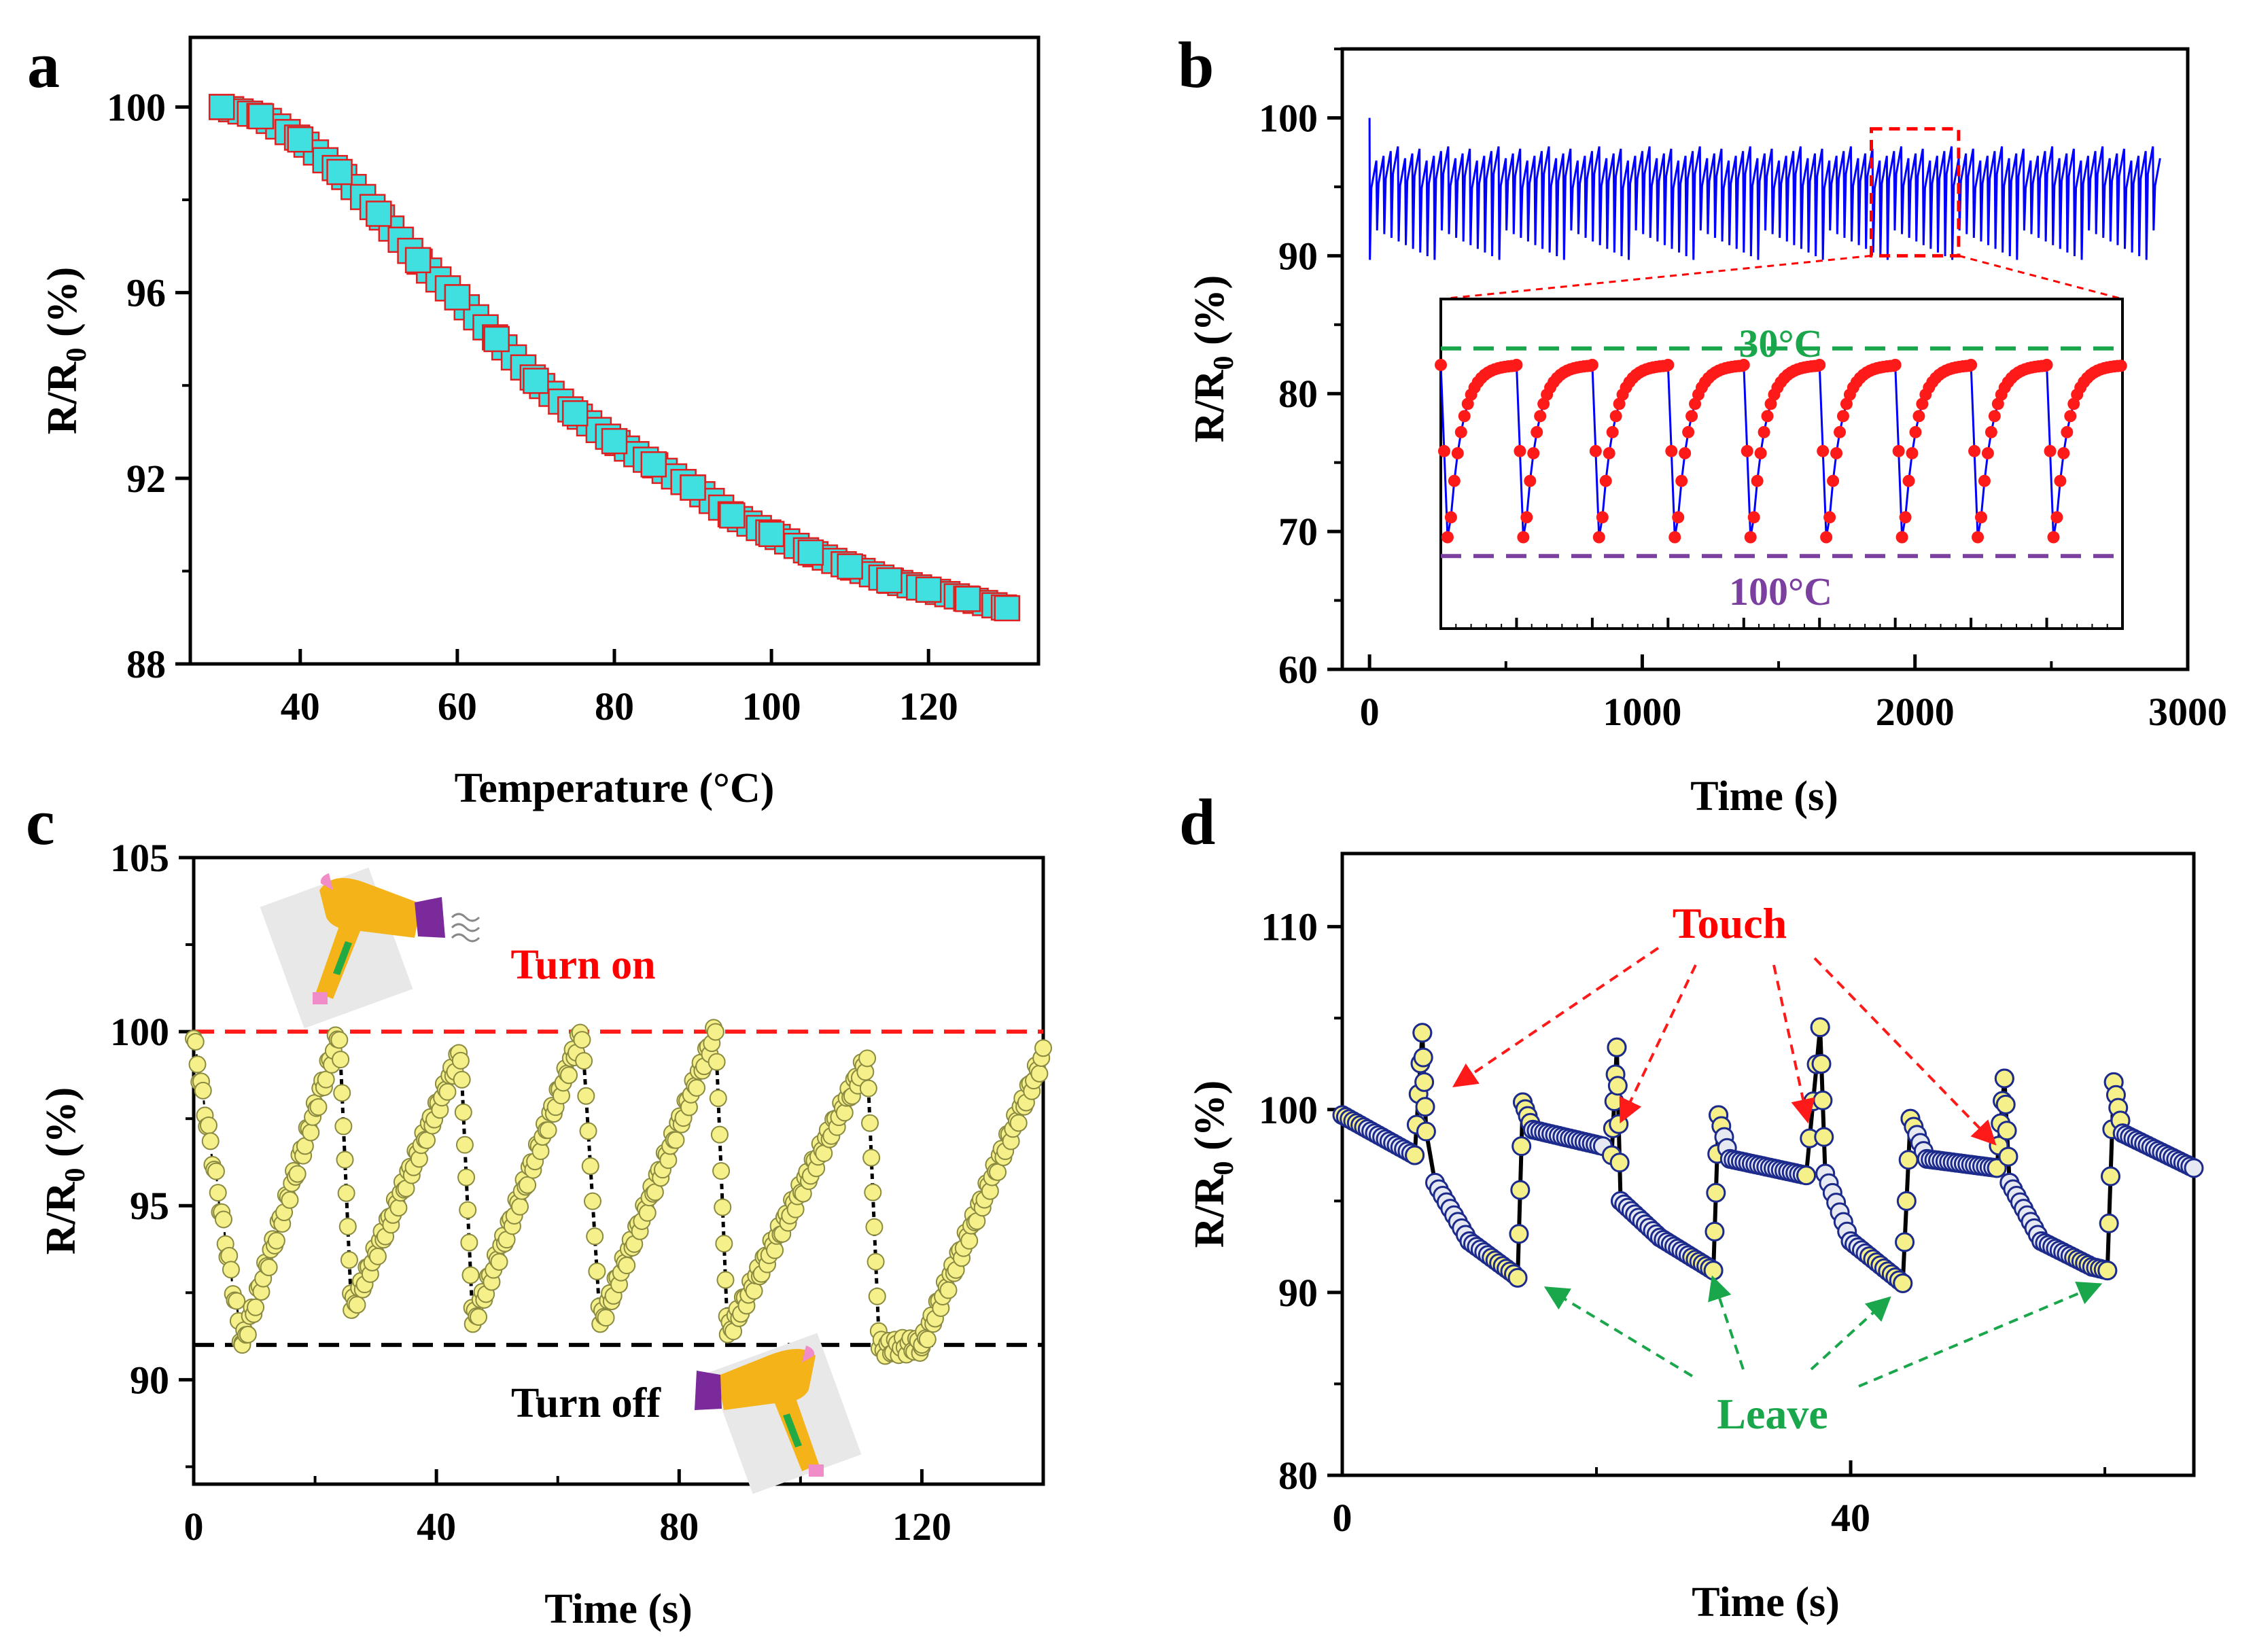 Image resolution: width=2255 pixels, height=1652 pixels. What do you see at coordinates (1768, 1155) in the screenshot?
I see `panel-d-points` at bounding box center [1768, 1155].